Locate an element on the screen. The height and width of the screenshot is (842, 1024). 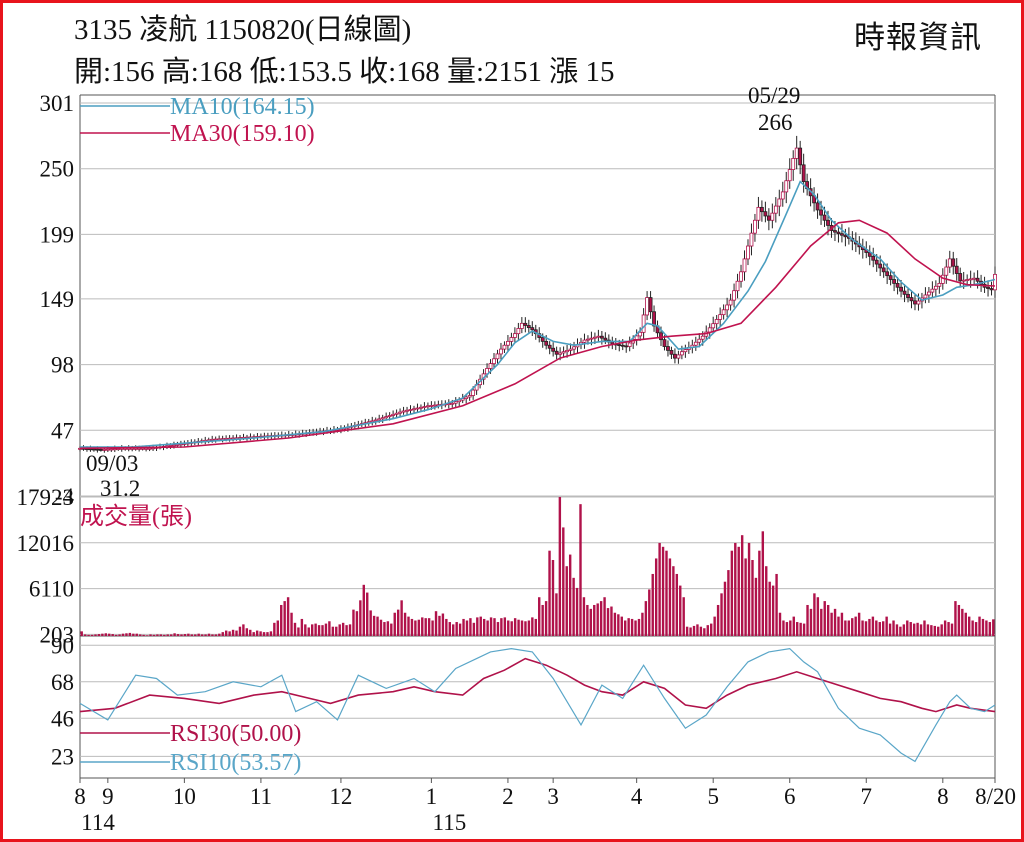
rsi30-line is located at coordinates (537, 685).